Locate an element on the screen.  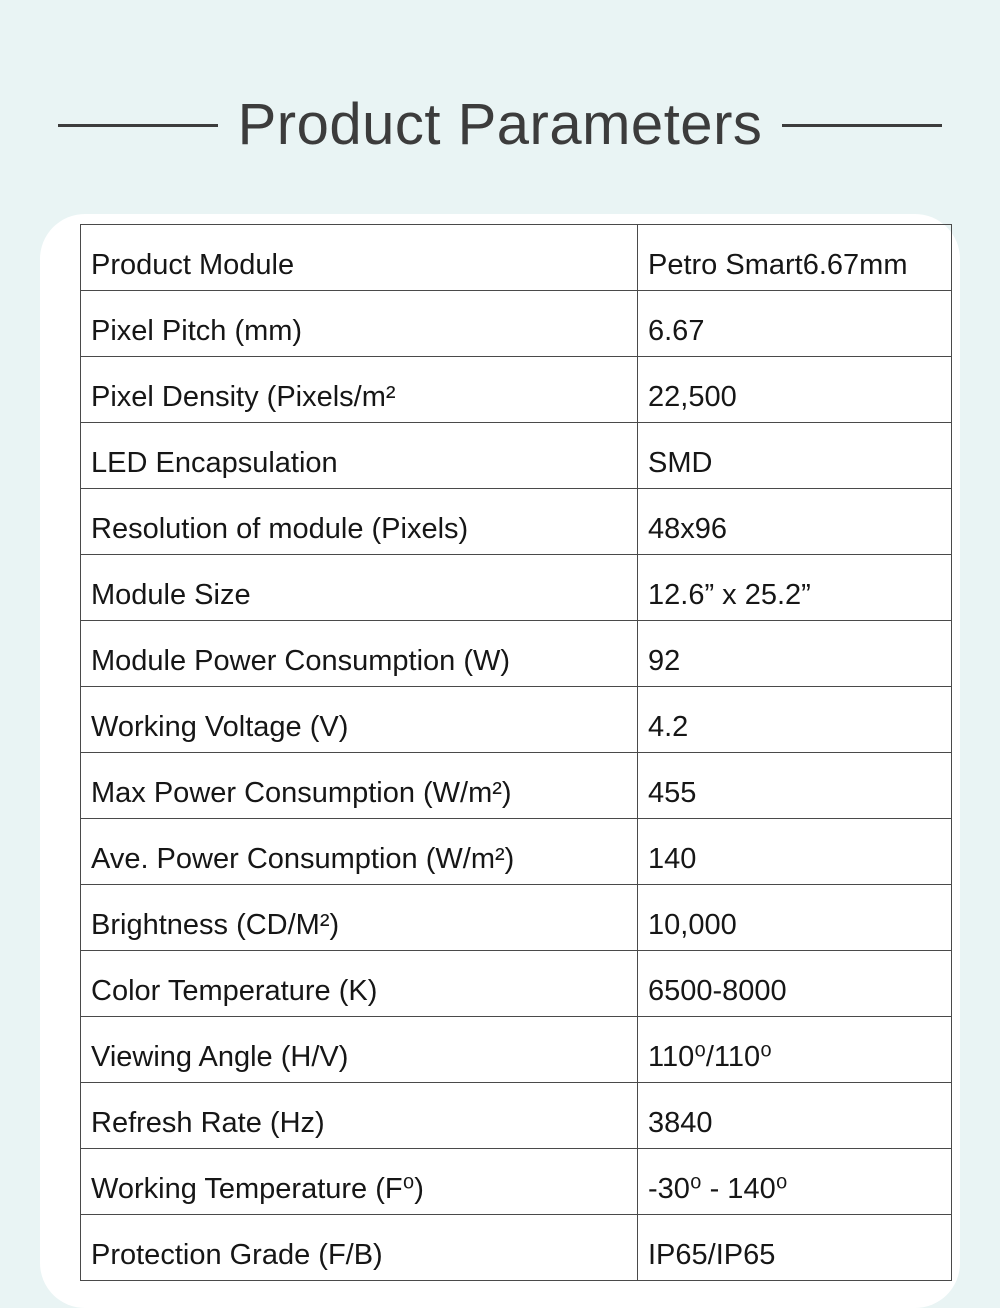
param-label-cell: Refresh Rate (Hz) is located at coordinates (359, 1115).